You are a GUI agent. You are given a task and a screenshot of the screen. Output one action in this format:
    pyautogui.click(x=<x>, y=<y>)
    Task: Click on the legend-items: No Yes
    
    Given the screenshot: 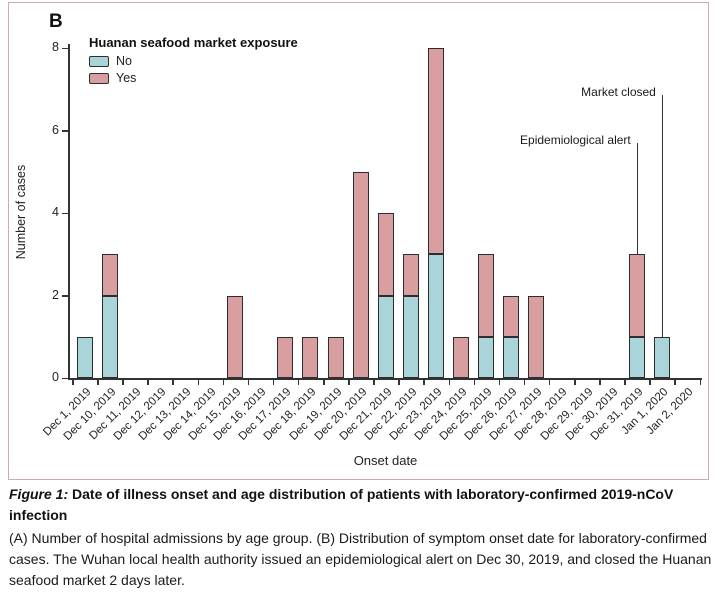 What is the action you would take?
    pyautogui.click(x=193, y=69)
    